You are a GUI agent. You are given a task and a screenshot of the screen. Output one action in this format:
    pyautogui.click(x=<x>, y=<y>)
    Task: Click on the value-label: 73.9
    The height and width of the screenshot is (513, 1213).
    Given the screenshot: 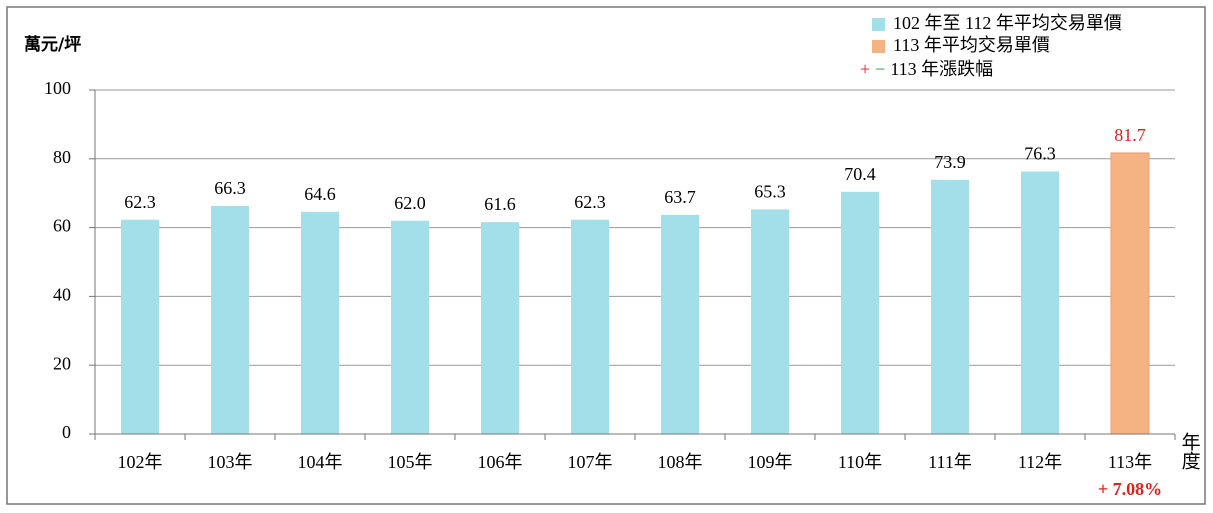 What is the action you would take?
    pyautogui.click(x=950, y=162)
    